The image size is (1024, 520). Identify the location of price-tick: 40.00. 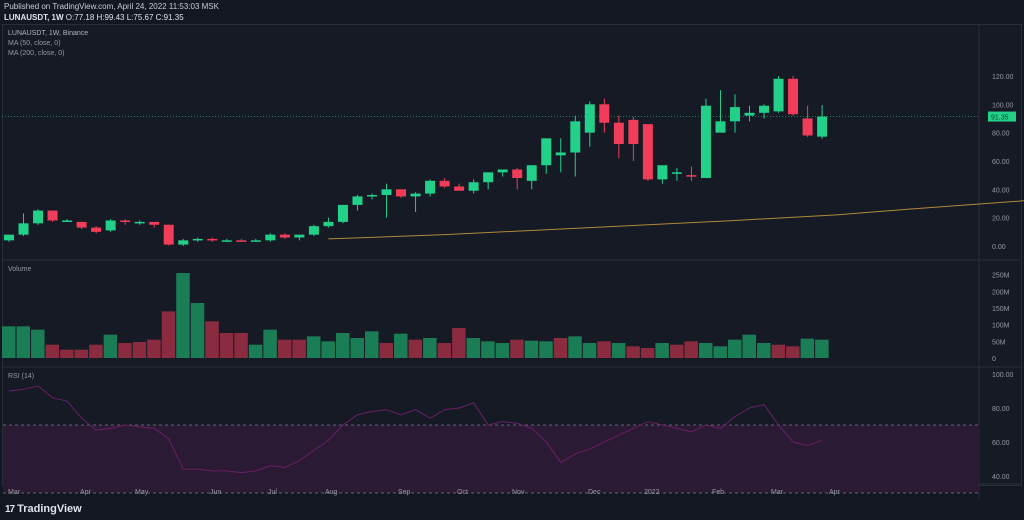
(1001, 190).